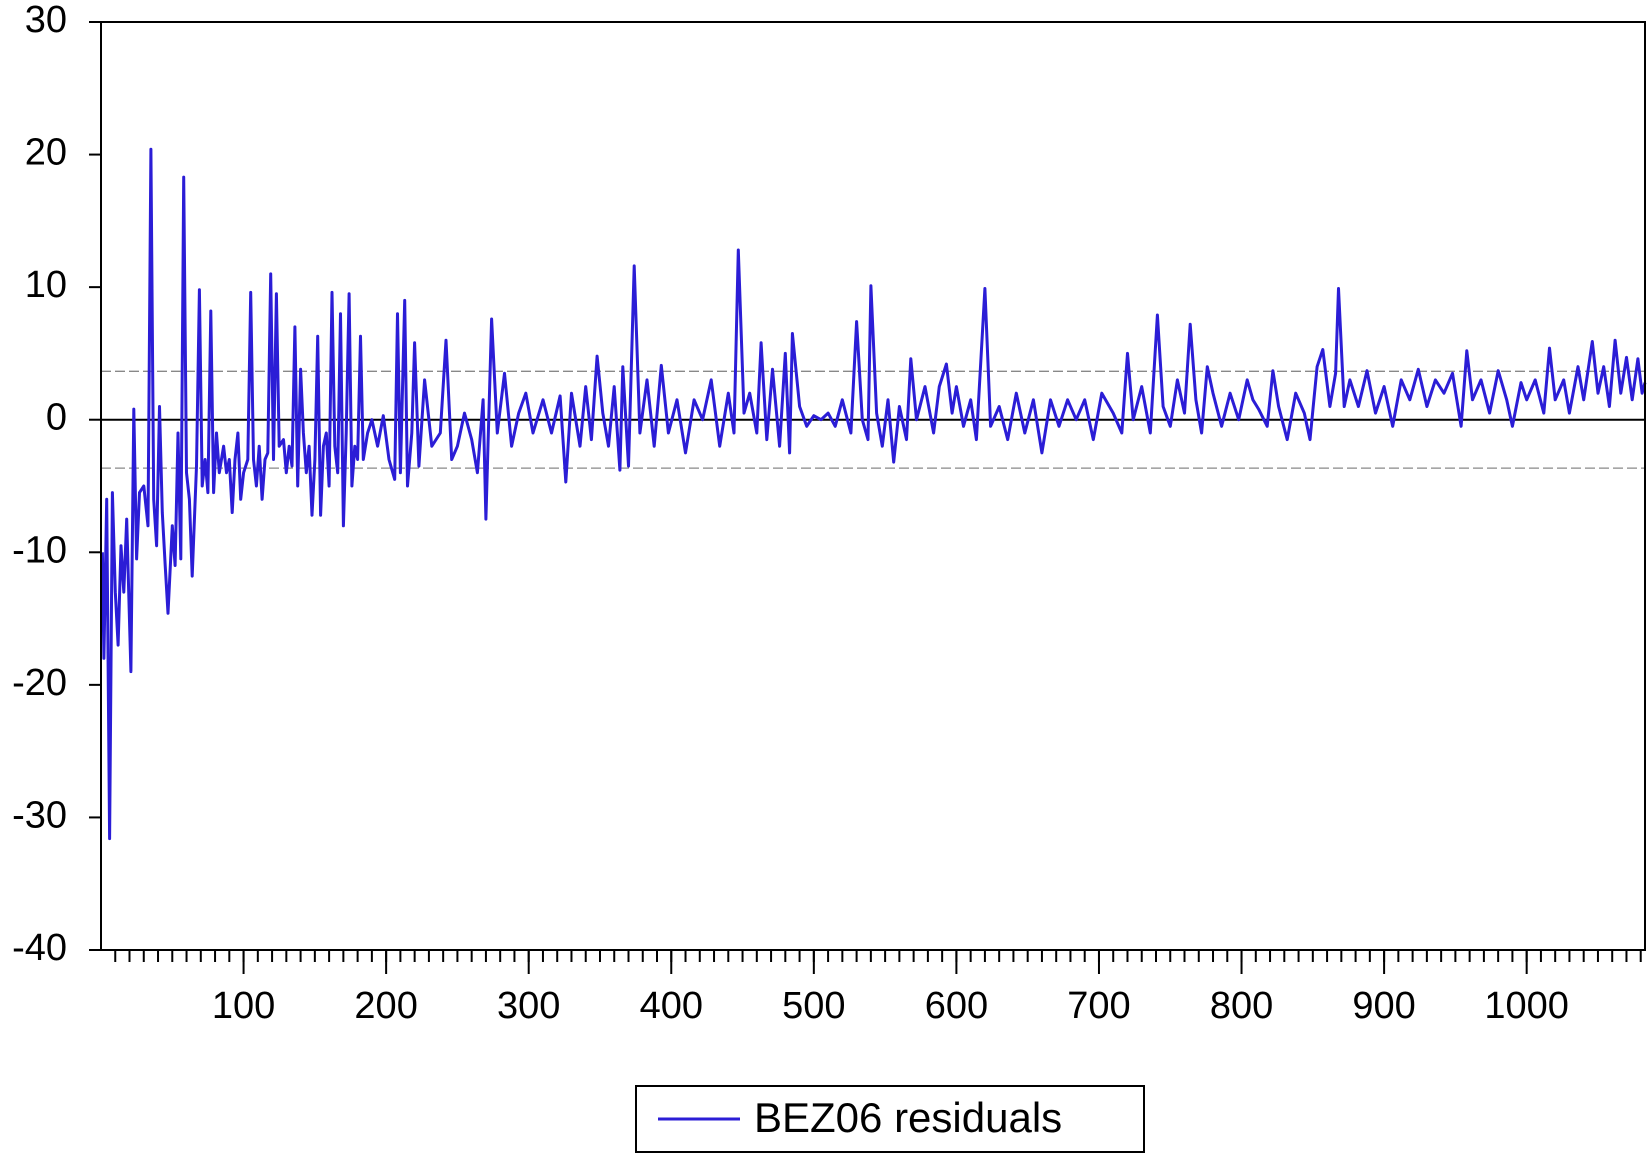 This screenshot has height=1156, width=1650. What do you see at coordinates (56, 418) in the screenshot?
I see `y-tick-label: 0` at bounding box center [56, 418].